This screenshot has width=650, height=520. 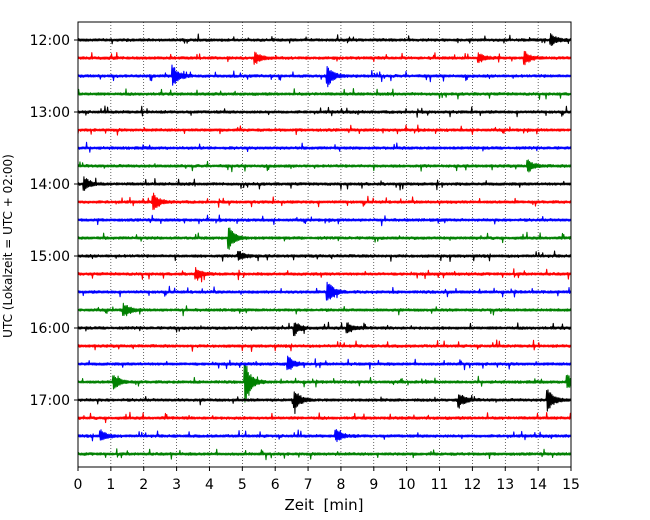 What do you see at coordinates (8, 246) in the screenshot?
I see `y-axis-label: UTC (Lokalzeit = UTC + 02:00)` at bounding box center [8, 246].